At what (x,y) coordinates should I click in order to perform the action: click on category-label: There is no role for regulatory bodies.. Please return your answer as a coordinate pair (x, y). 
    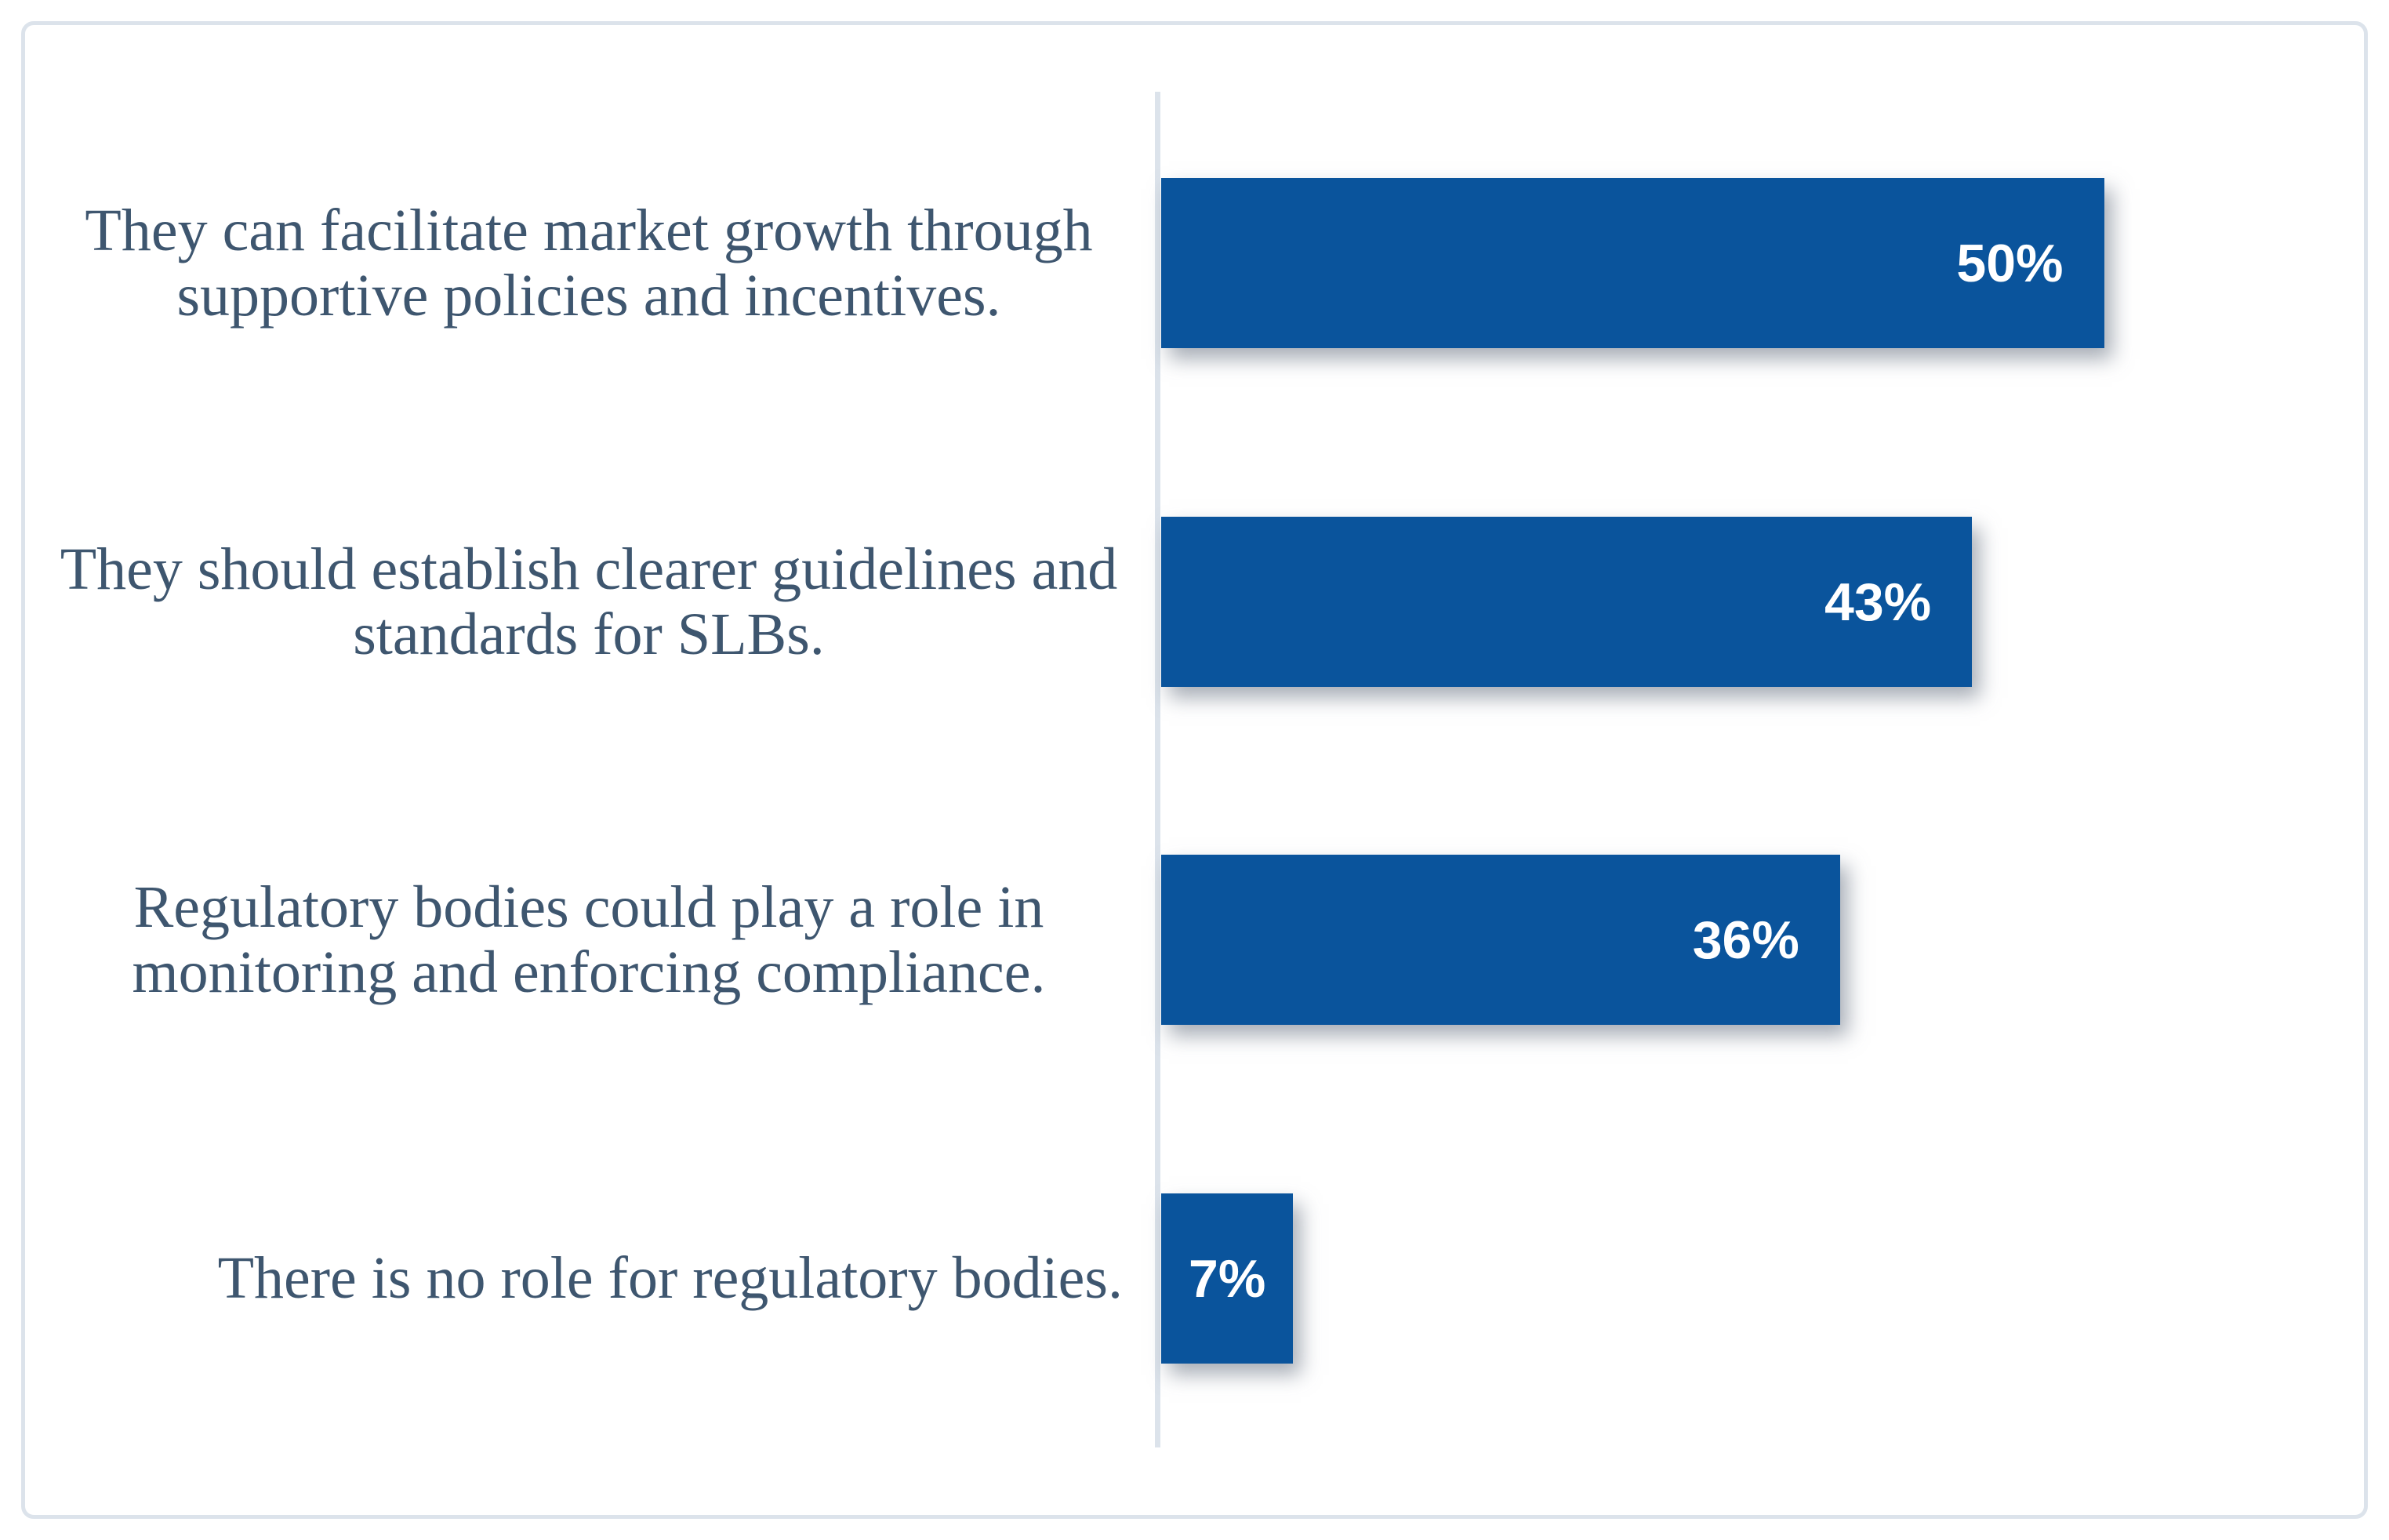
    Looking at the image, I should click on (670, 1279).